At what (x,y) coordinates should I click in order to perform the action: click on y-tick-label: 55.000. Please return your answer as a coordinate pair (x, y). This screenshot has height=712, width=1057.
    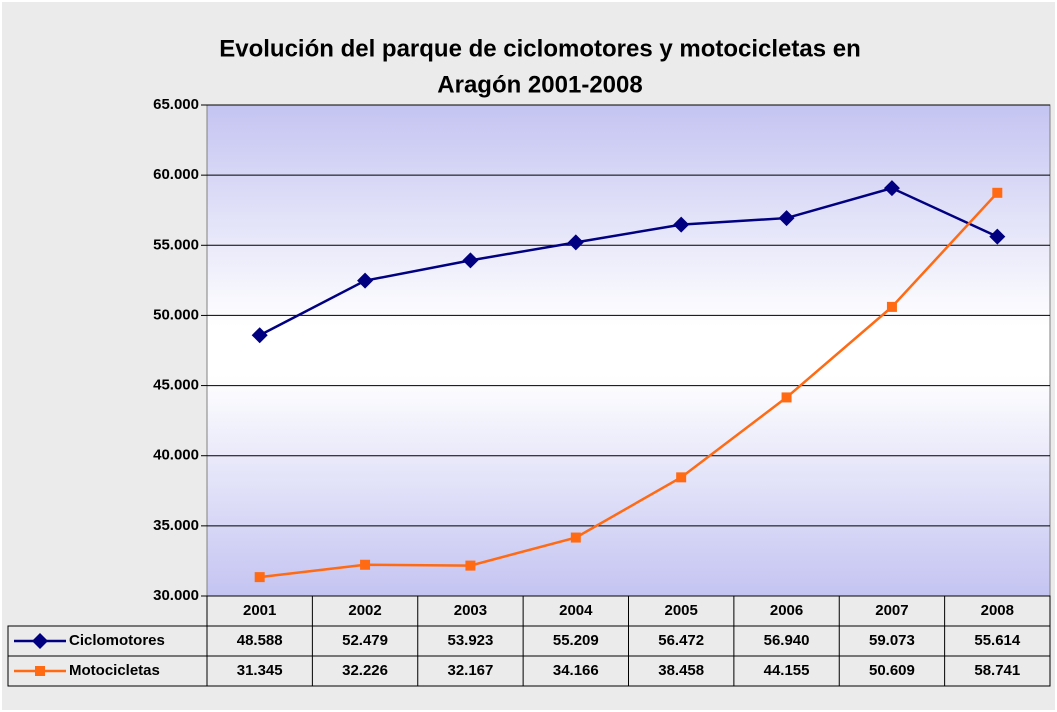
    Looking at the image, I should click on (176, 244).